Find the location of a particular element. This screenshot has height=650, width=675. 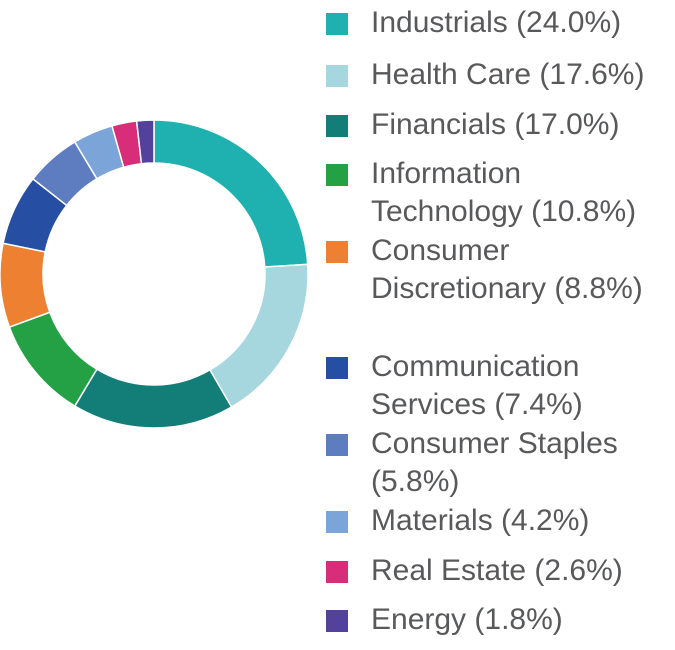

legend-swatch-real-estate is located at coordinates (337, 572).